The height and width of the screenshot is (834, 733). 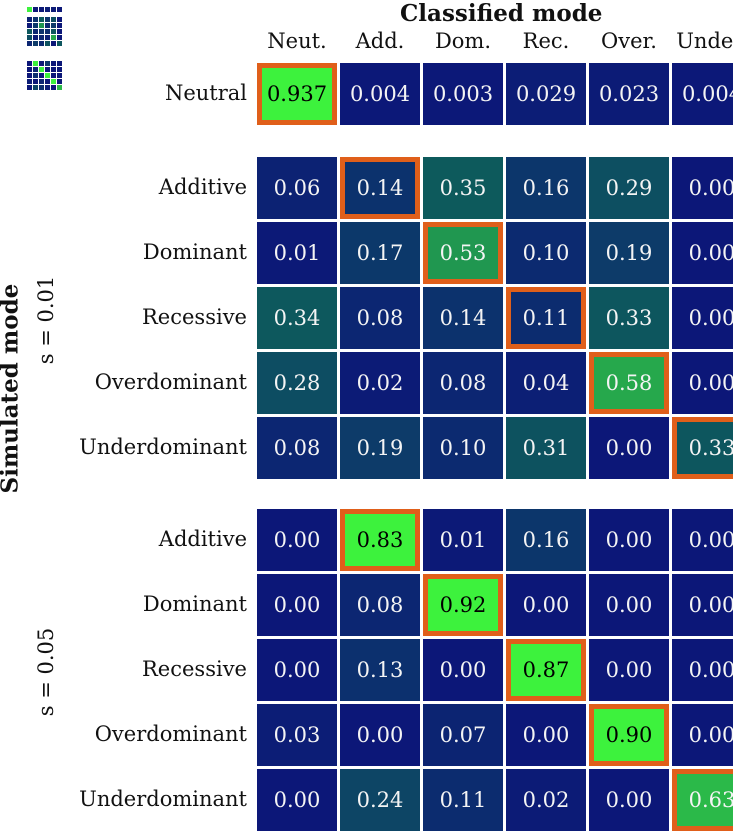 What do you see at coordinates (380, 41) in the screenshot?
I see `column-header: Add.` at bounding box center [380, 41].